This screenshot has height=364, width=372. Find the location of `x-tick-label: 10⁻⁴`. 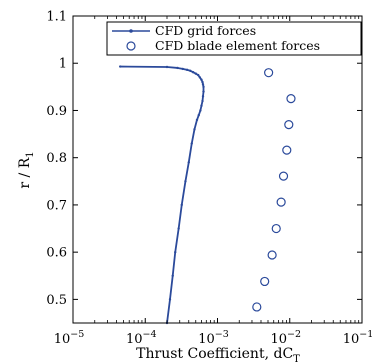

x-tick-label: 10⁻⁴ is located at coordinates (141, 338).